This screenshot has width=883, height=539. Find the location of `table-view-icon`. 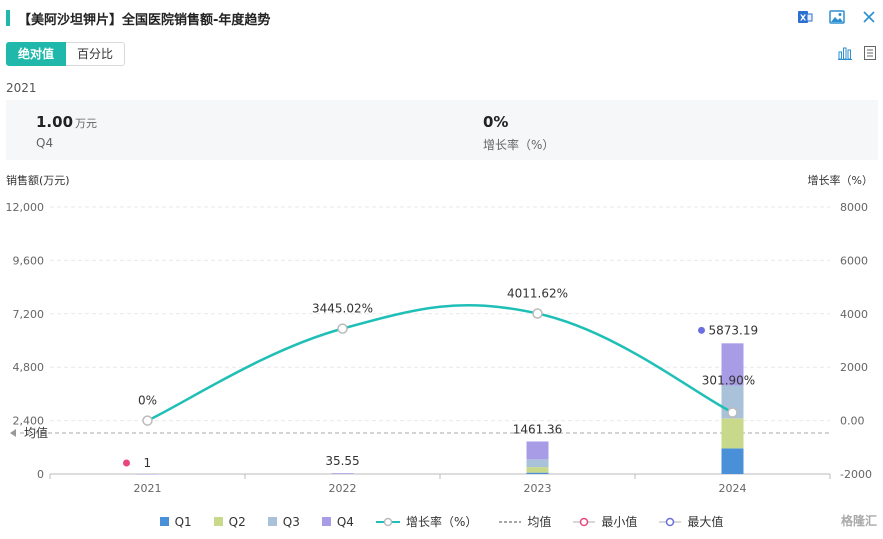

table-view-icon is located at coordinates (870, 55).